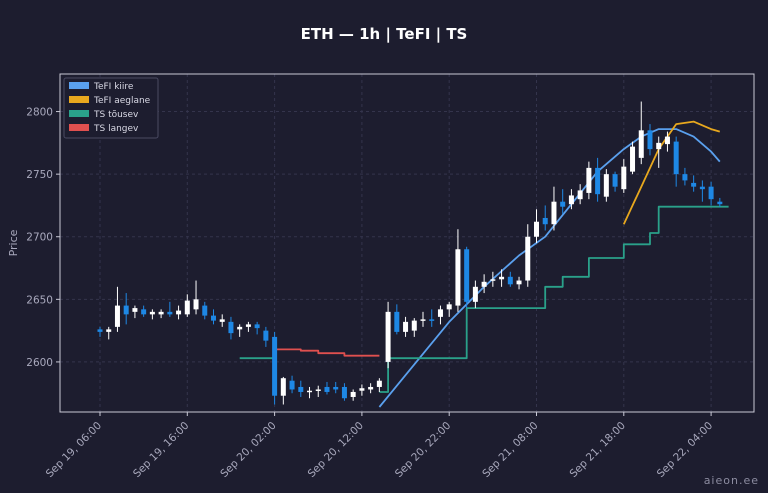 The image size is (768, 493). I want to click on x-tick-label: Sep 21, 18:00, so click(598, 450).